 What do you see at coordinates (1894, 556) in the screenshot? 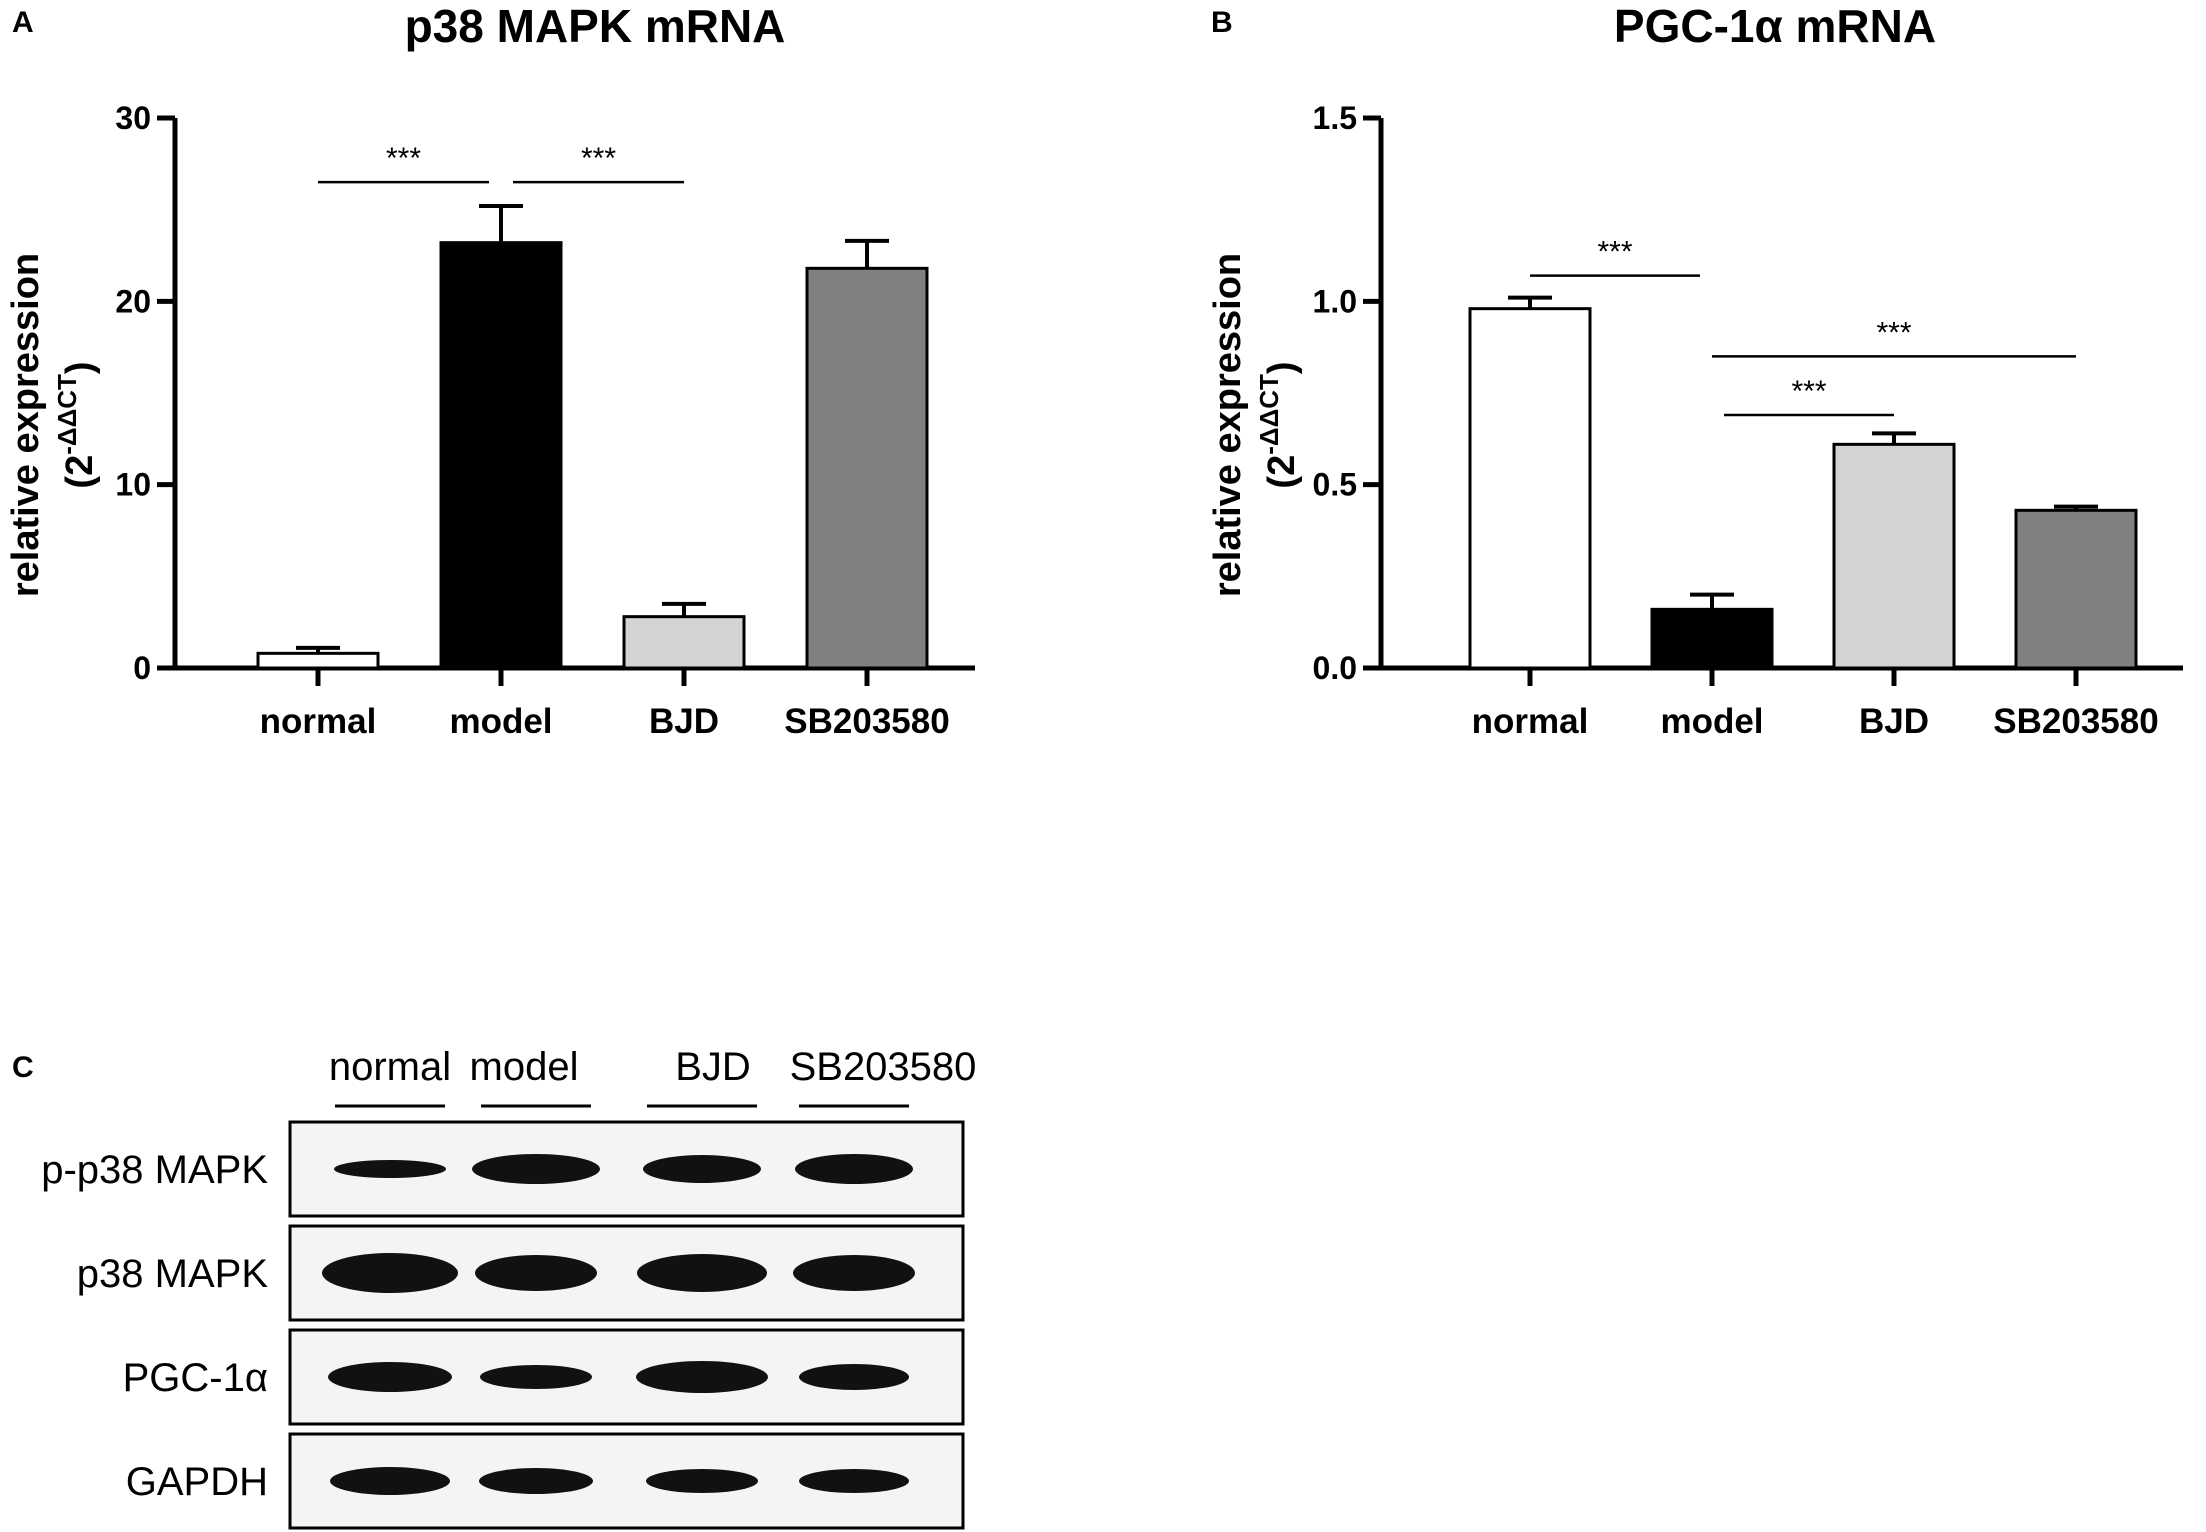
I see `chart-b-bar-bjd` at bounding box center [1894, 556].